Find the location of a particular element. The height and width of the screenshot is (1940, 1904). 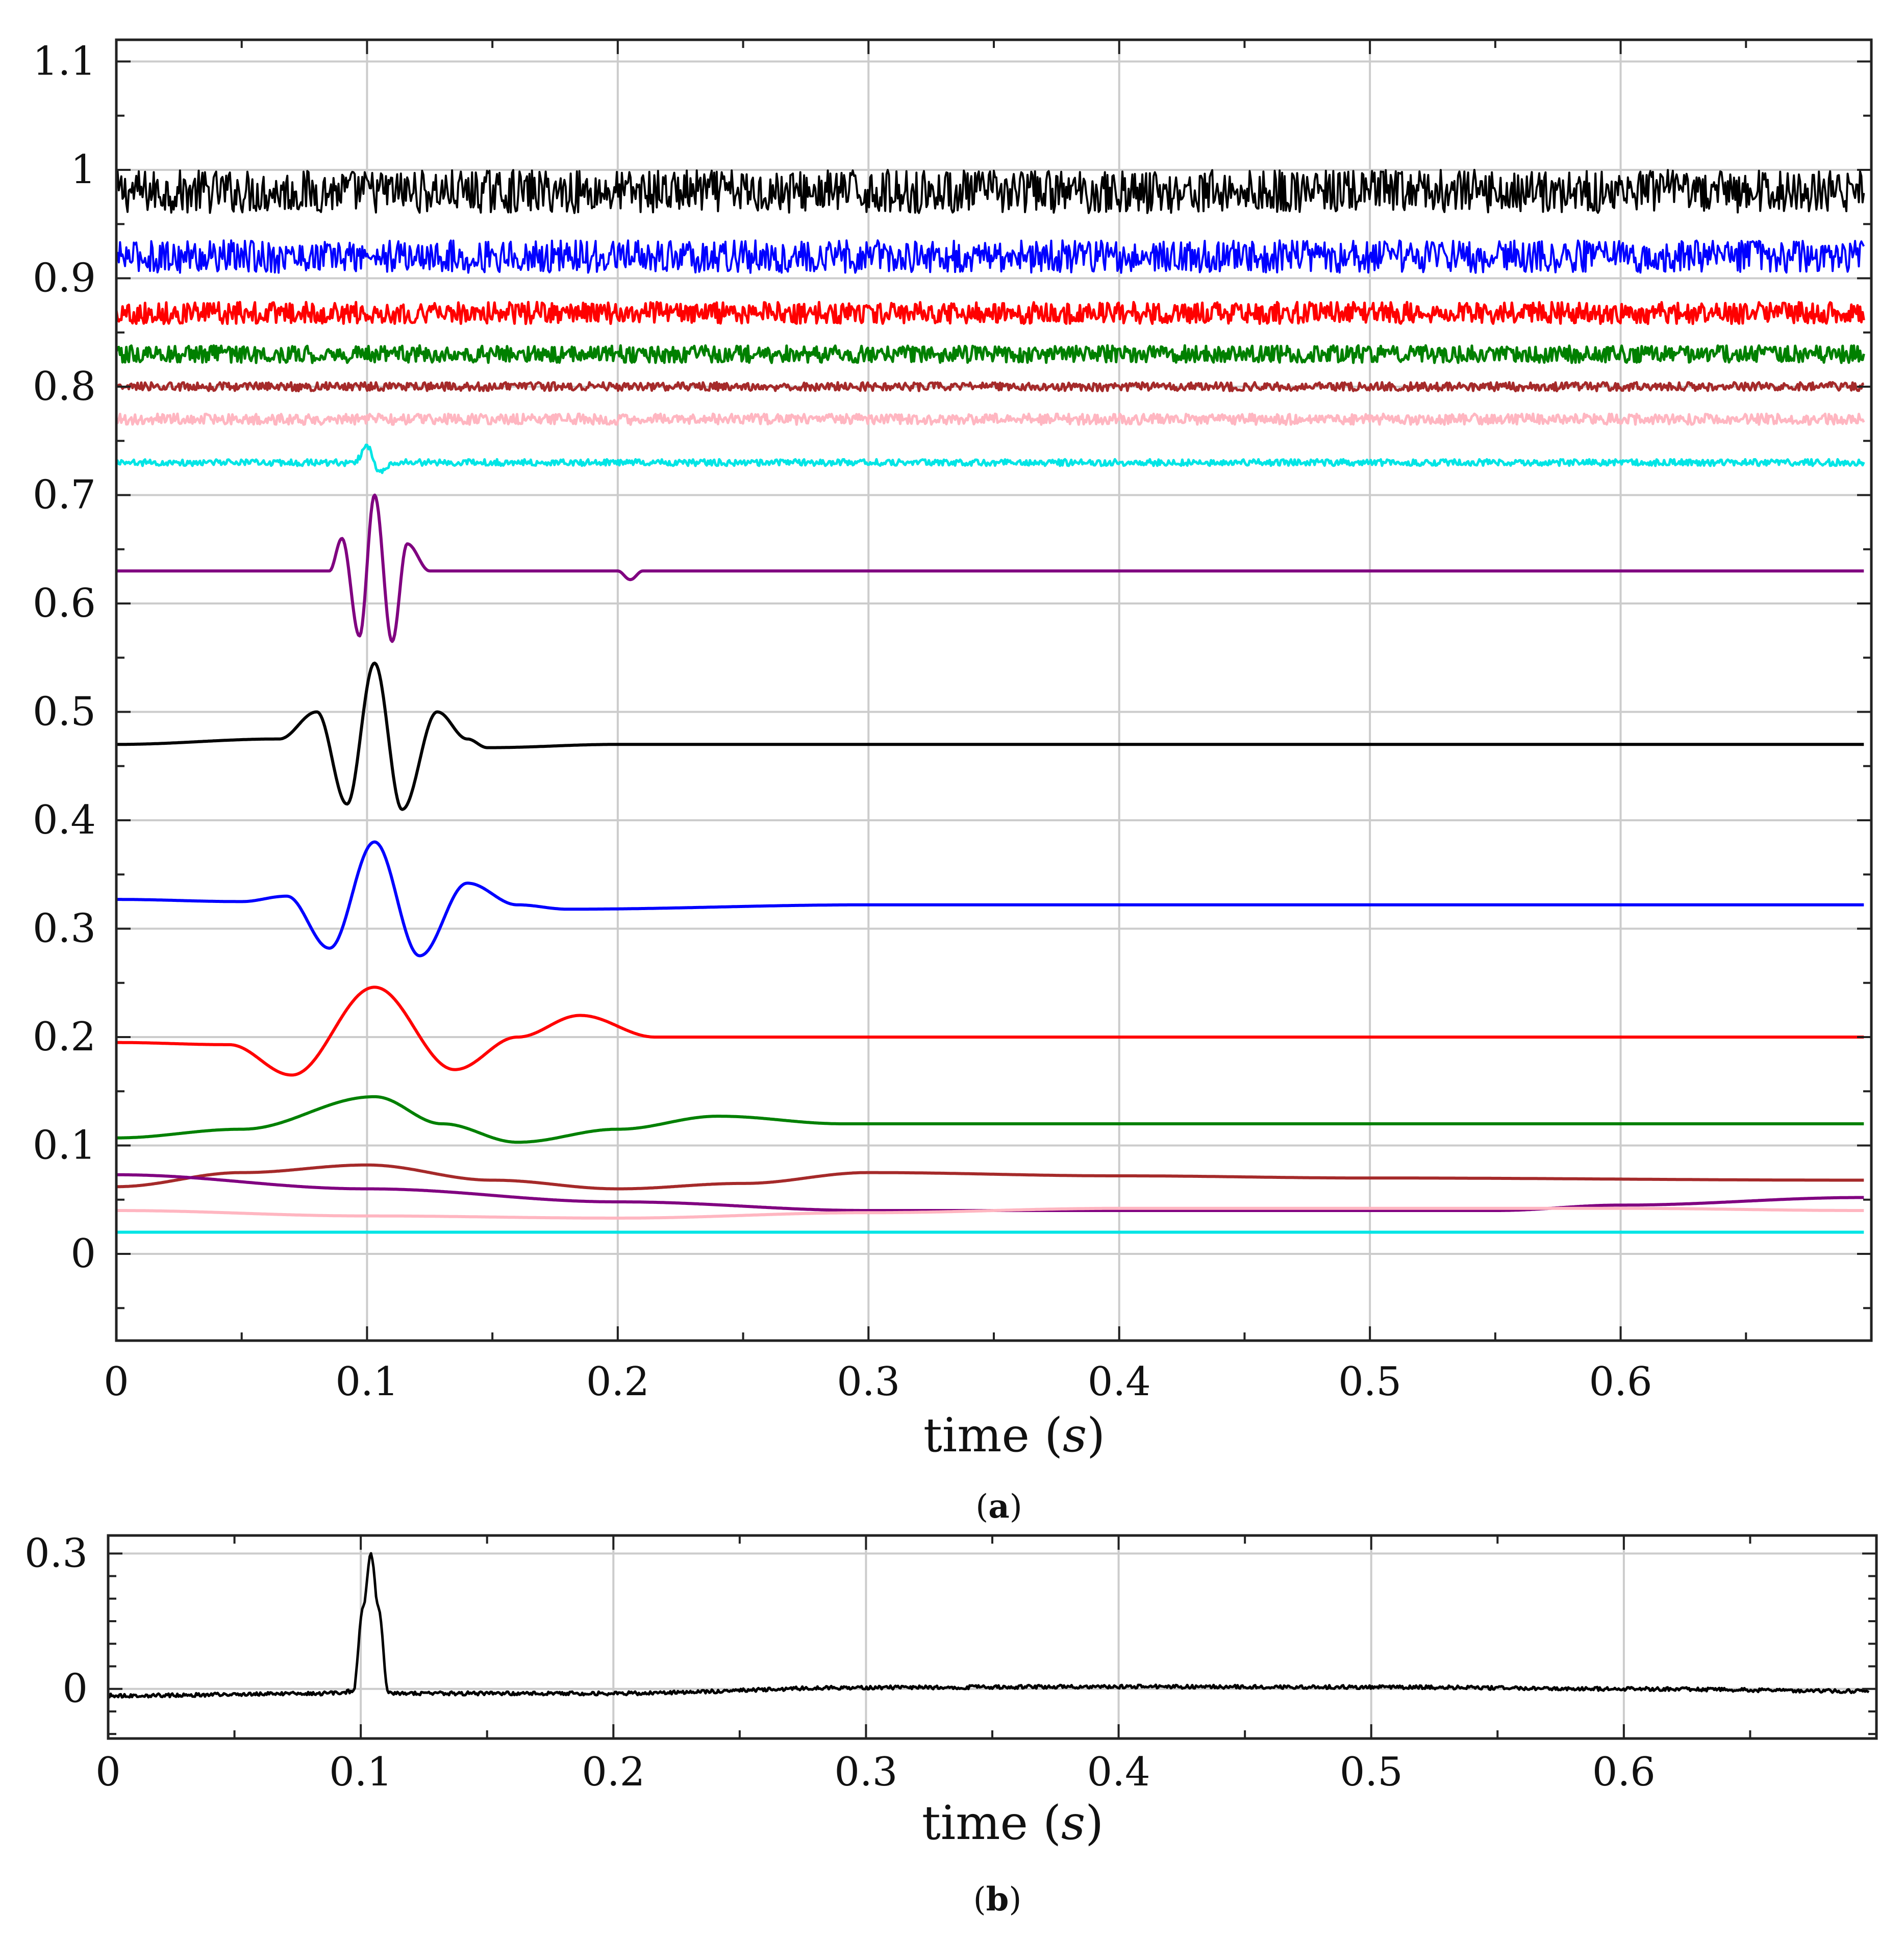

y-tick-label: 0.6 is located at coordinates (64, 603).